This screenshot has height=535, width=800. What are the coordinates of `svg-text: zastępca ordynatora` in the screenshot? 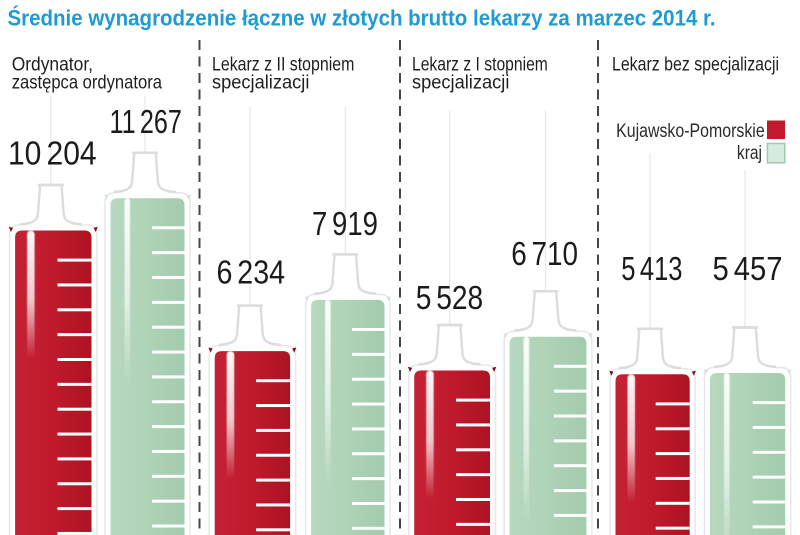 It's located at (87, 81).